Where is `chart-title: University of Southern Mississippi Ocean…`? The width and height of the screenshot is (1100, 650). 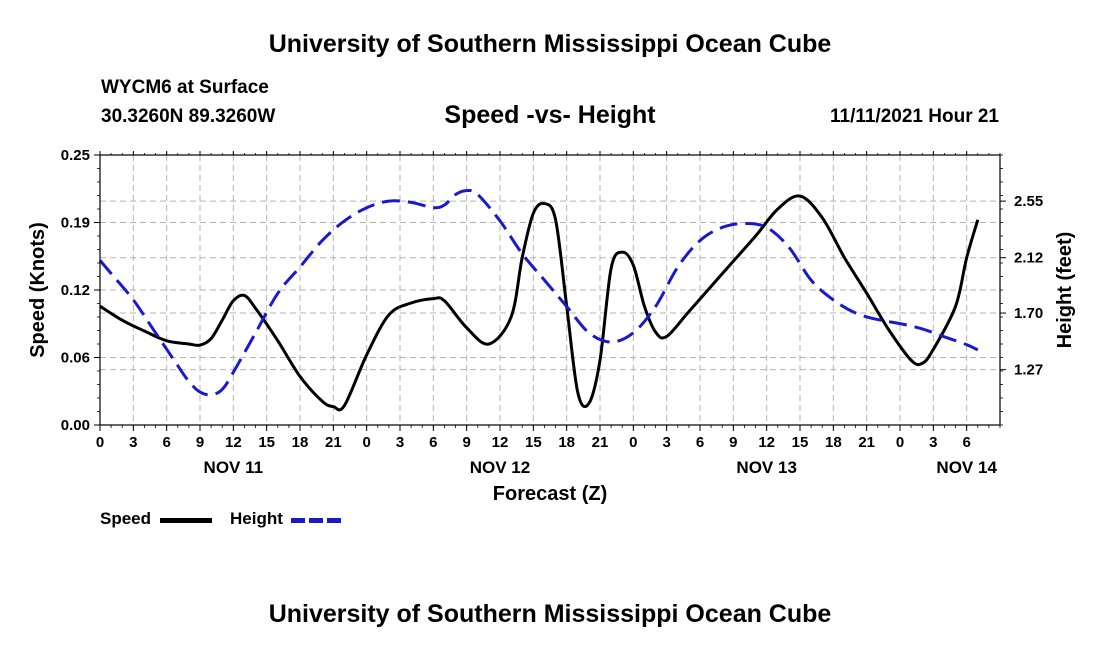
chart-title: University of Southern Mississippi Ocean… is located at coordinates (550, 44).